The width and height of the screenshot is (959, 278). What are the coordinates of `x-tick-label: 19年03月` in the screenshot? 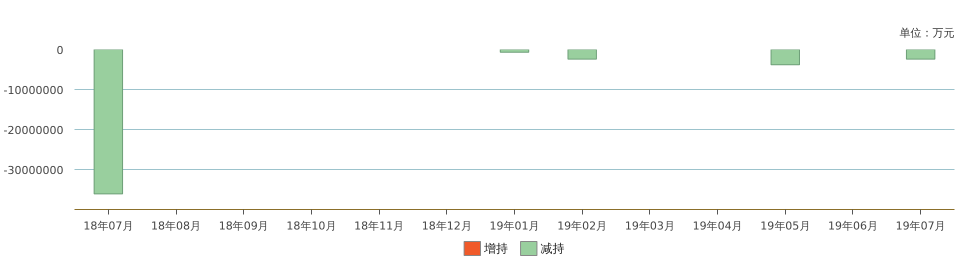 It's located at (649, 226).